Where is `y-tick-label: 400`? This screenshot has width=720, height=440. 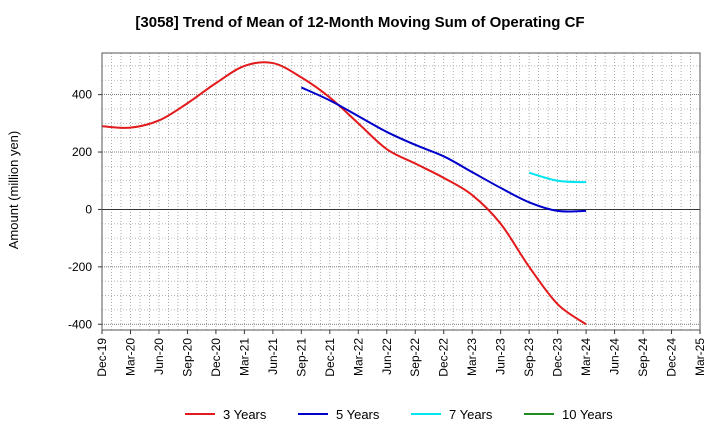 y-tick-label: 400 is located at coordinates (82, 95).